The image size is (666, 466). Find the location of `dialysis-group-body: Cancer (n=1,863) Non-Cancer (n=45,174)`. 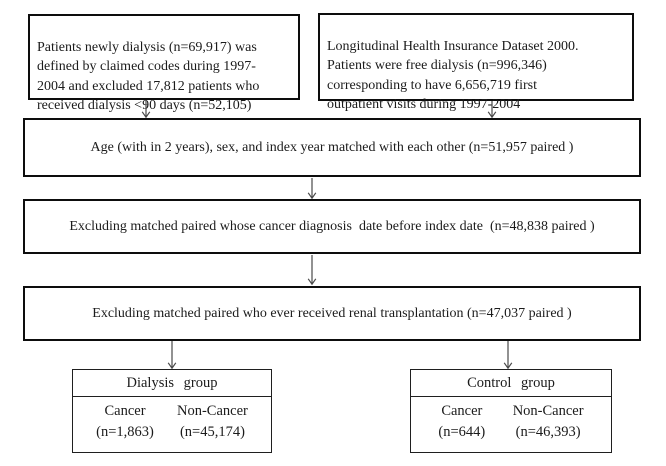

dialysis-group-body: Cancer (n=1,863) Non-Cancer (n=45,174) is located at coordinates (172, 420).